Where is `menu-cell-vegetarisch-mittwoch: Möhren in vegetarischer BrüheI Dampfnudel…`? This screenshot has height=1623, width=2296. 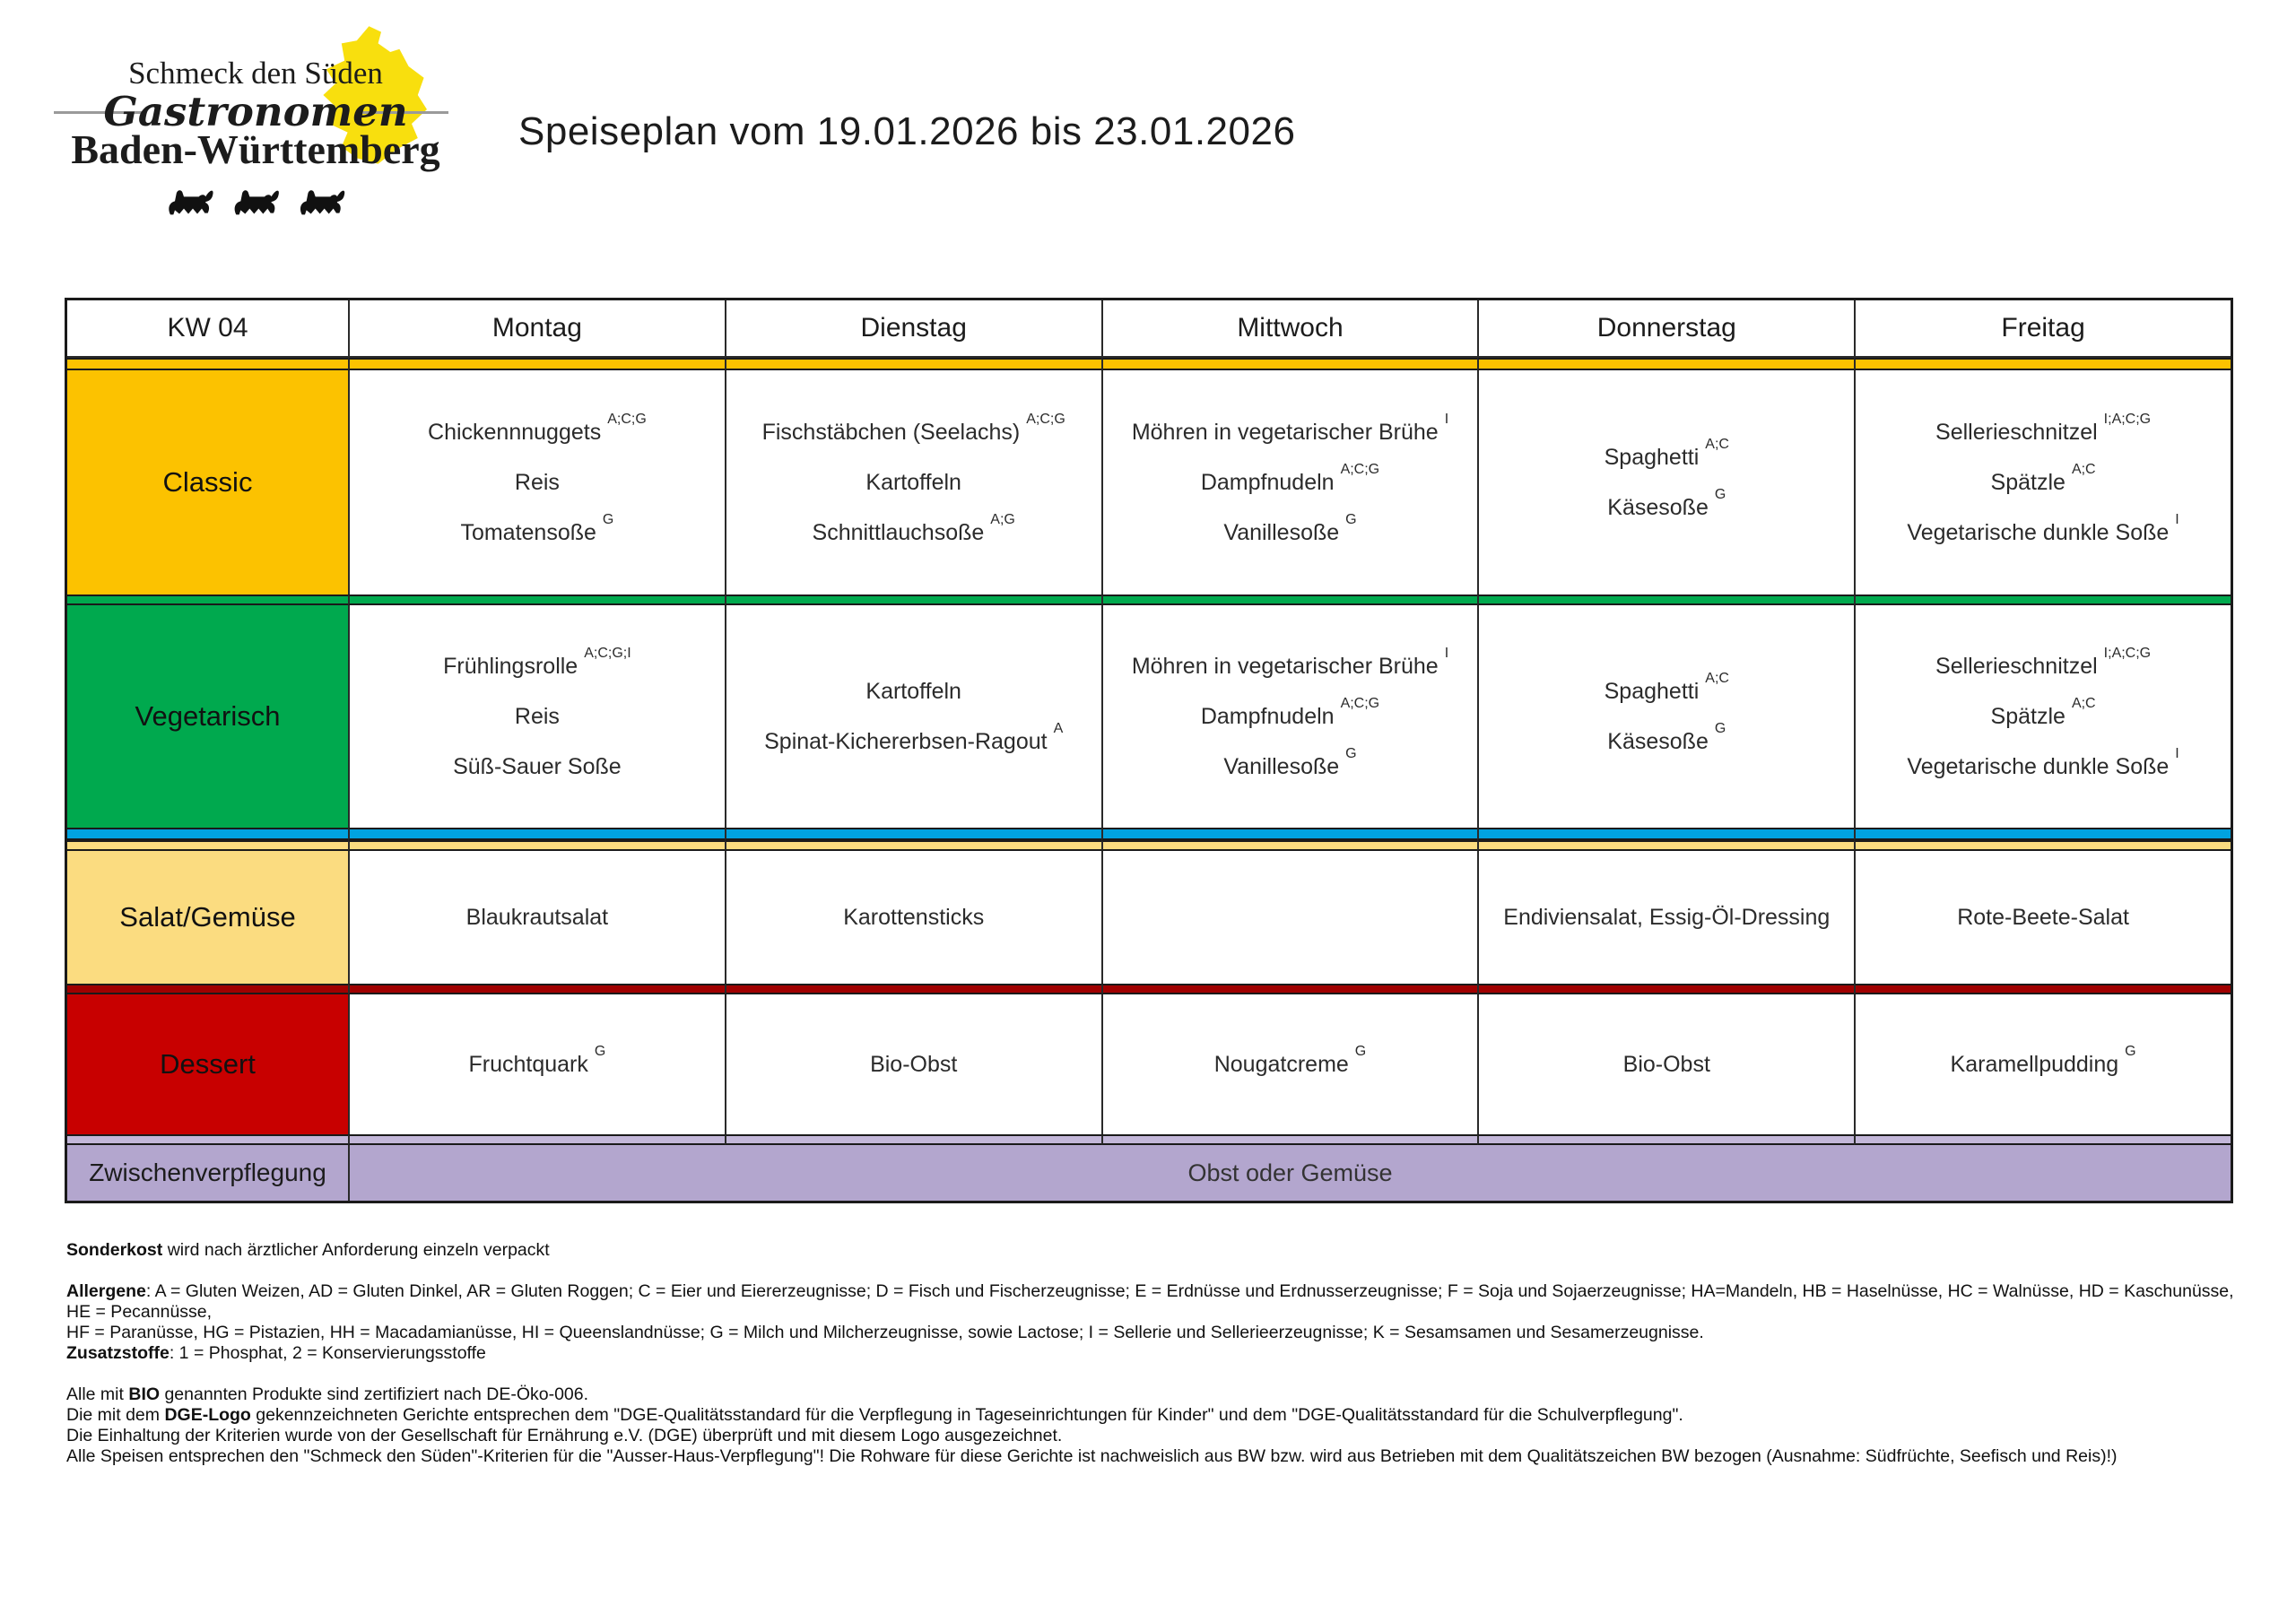 menu-cell-vegetarisch-mittwoch: Möhren in vegetarischer BrüheI Dampfnudel… is located at coordinates (1289, 716).